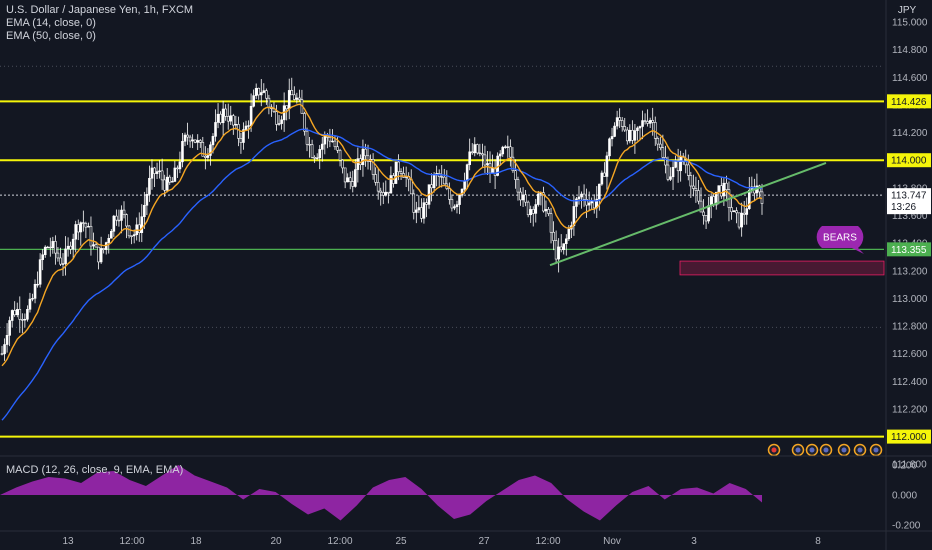 The width and height of the screenshot is (932, 550). I want to click on bears-zone, so click(782, 268).